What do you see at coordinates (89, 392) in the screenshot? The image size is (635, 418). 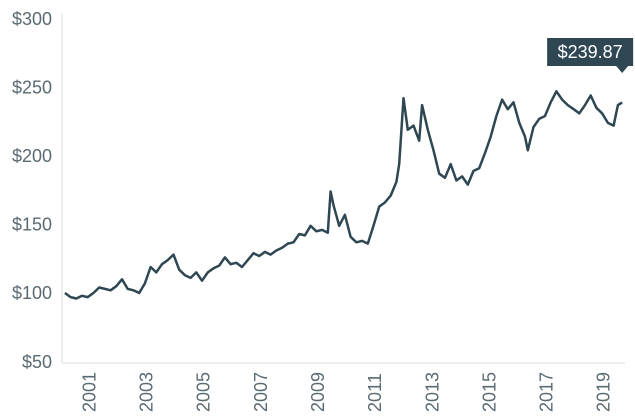 I see `x-tick-label: 2001` at bounding box center [89, 392].